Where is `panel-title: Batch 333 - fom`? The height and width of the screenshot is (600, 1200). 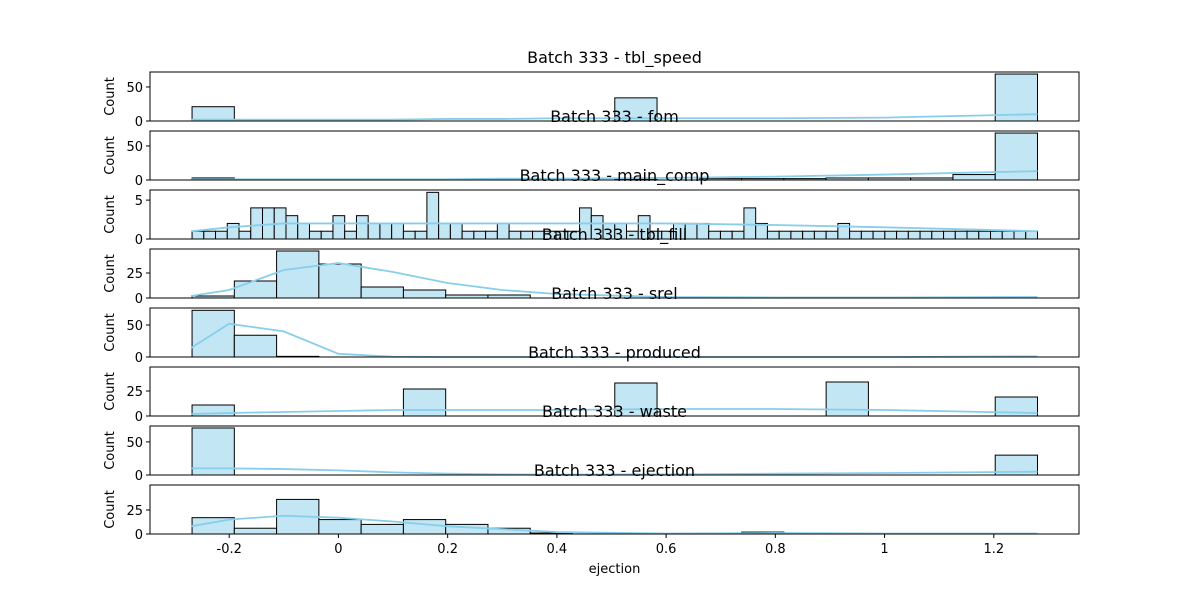 panel-title: Batch 333 - fom is located at coordinates (614, 116).